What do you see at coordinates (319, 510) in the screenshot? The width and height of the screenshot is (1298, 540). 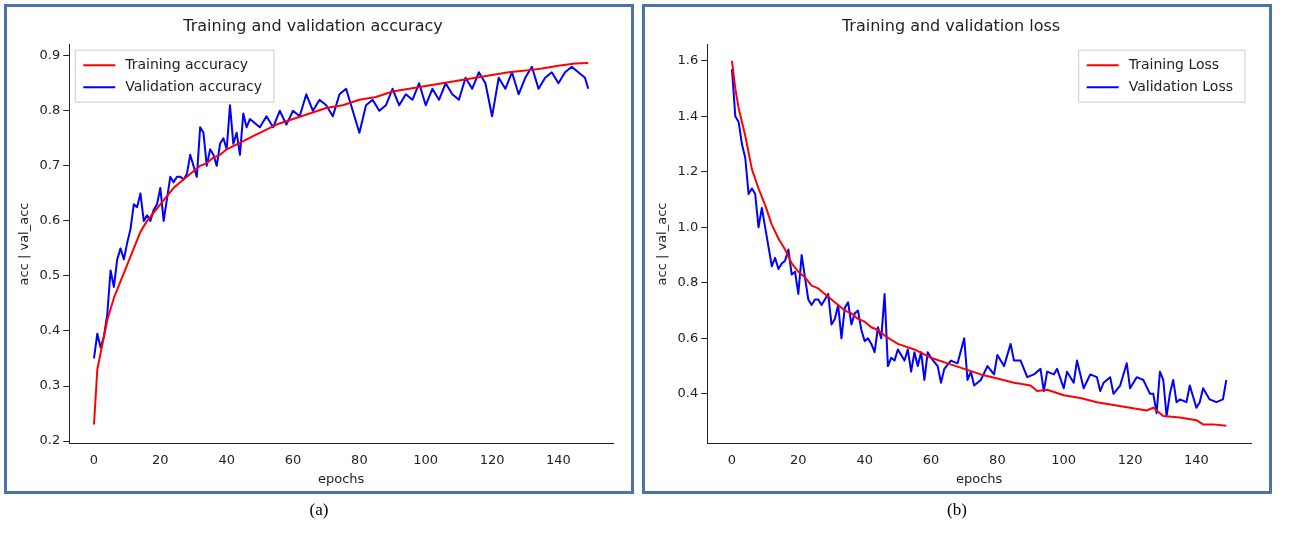 I see `text: (a)` at bounding box center [319, 510].